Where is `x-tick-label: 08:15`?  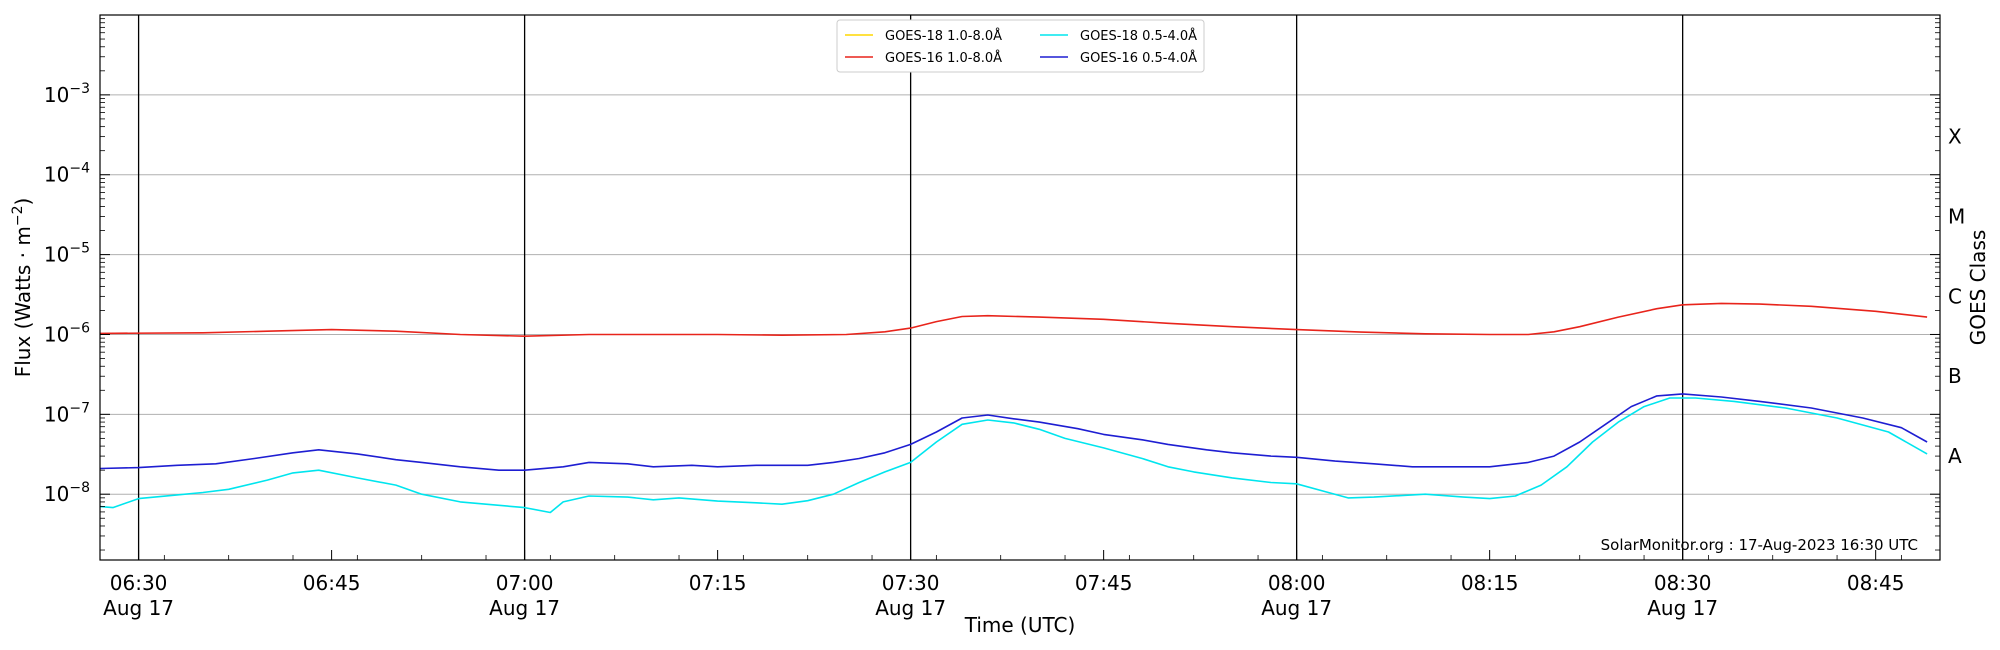
x-tick-label: 08:15 is located at coordinates (1490, 583).